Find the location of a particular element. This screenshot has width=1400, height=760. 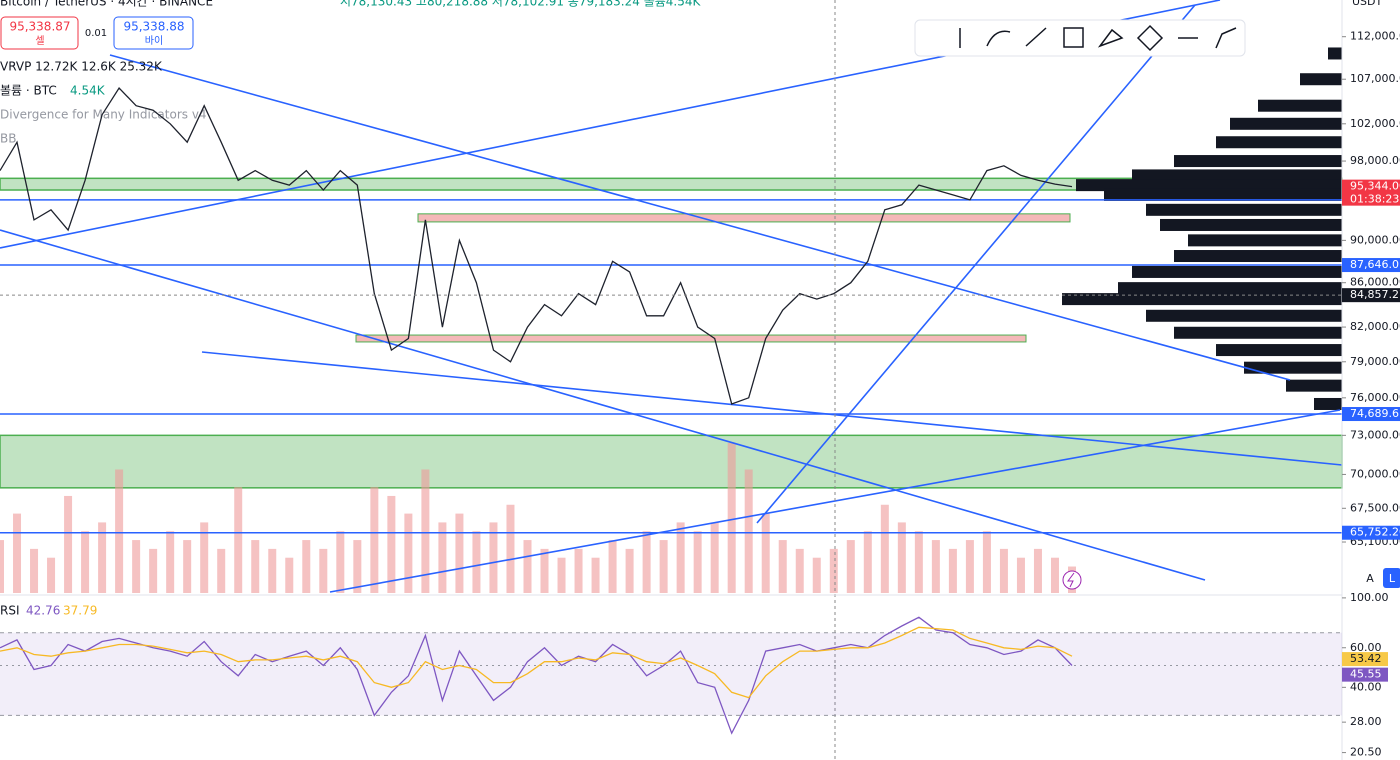

toolbar is located at coordinates (1080, 38).